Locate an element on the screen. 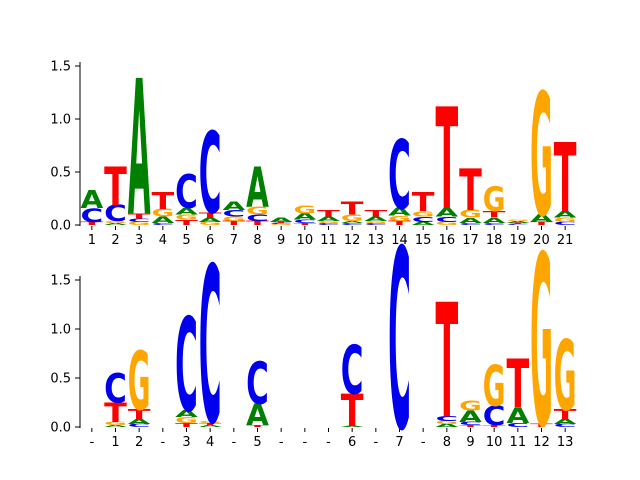 This screenshot has height=480, width=640. x-tick-label: 16 is located at coordinates (447, 240).